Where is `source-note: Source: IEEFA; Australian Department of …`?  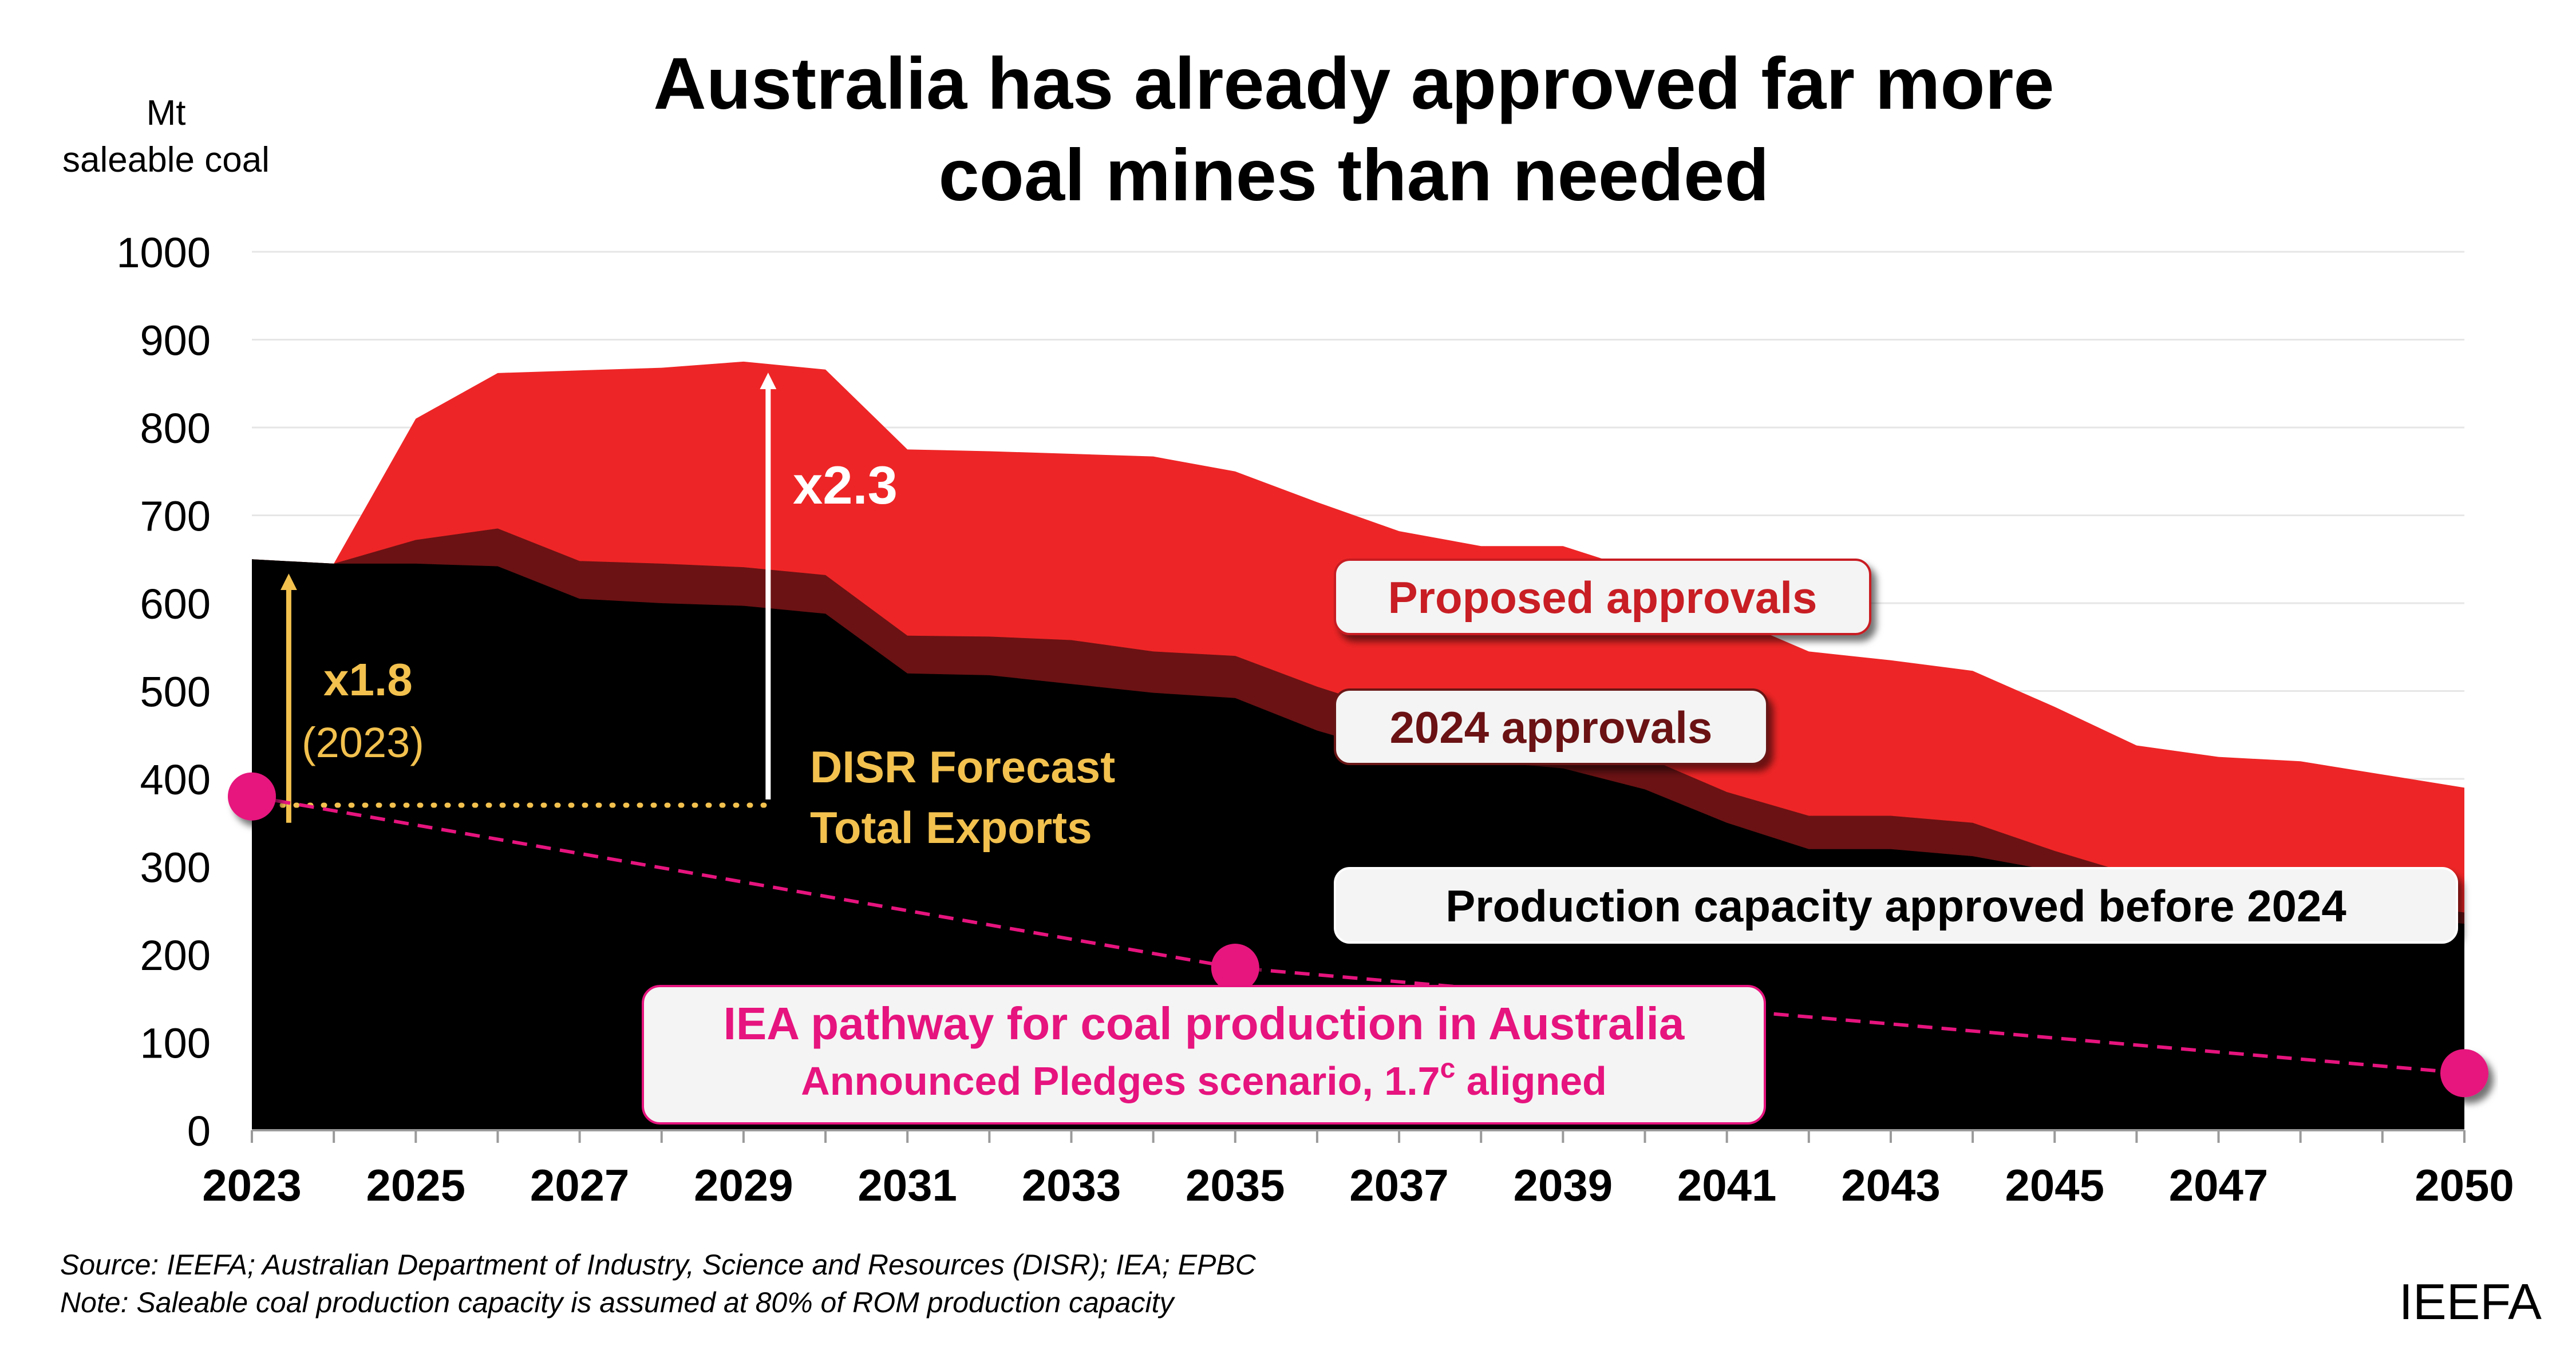
source-note: Source: IEEFA; Australian Department of … is located at coordinates (658, 1265).